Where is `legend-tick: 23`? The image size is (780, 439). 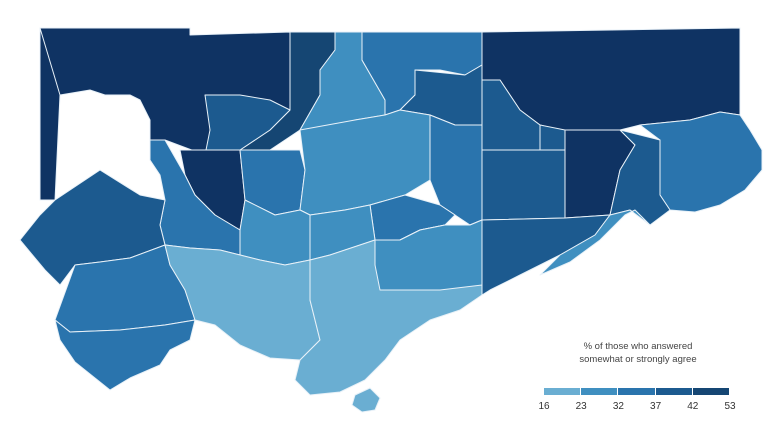 legend-tick: 23 is located at coordinates (581, 406).